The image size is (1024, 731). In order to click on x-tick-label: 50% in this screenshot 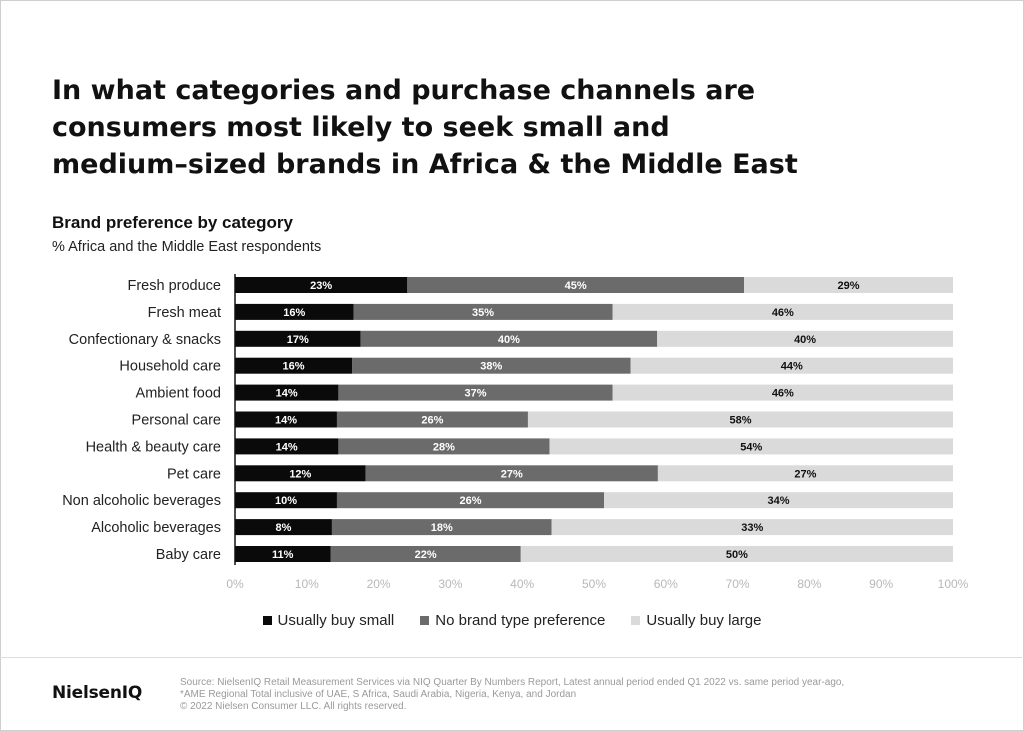, I will do `click(594, 584)`.